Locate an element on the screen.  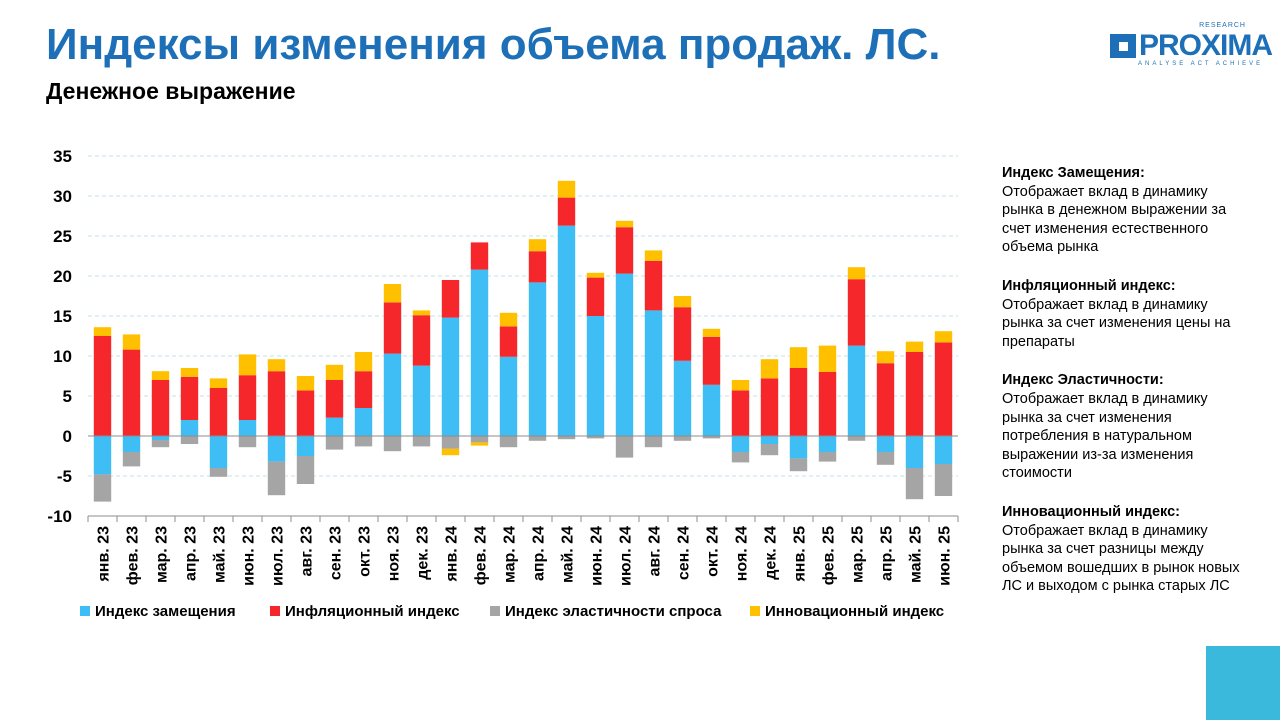
corner-accent is located at coordinates (1243, 683).